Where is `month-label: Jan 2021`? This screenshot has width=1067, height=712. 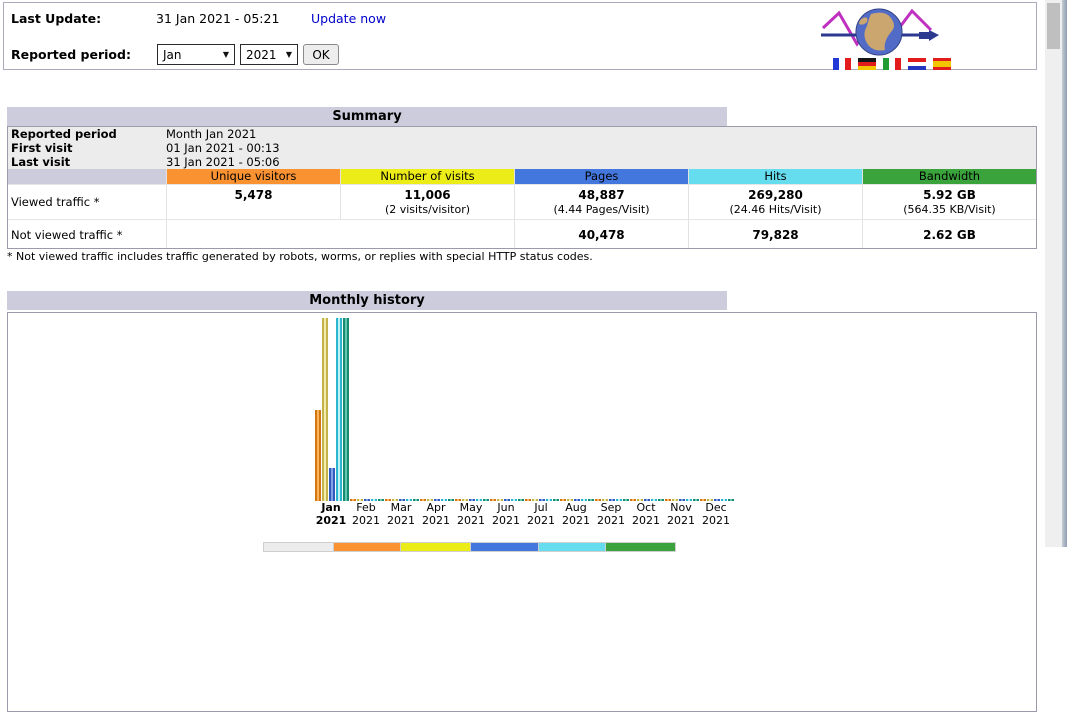
month-label: Jan 2021 is located at coordinates (331, 514).